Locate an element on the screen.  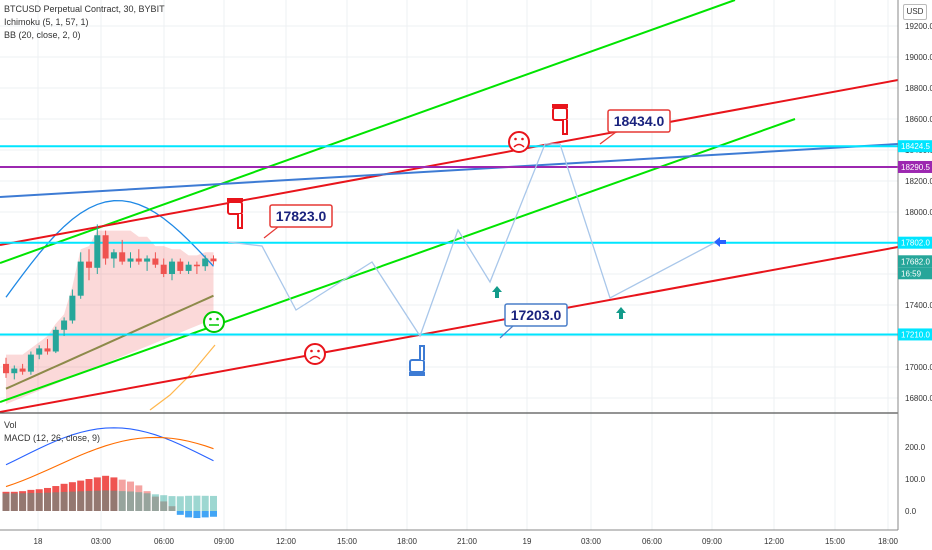
callout-pointer is located at coordinates (506, 332).